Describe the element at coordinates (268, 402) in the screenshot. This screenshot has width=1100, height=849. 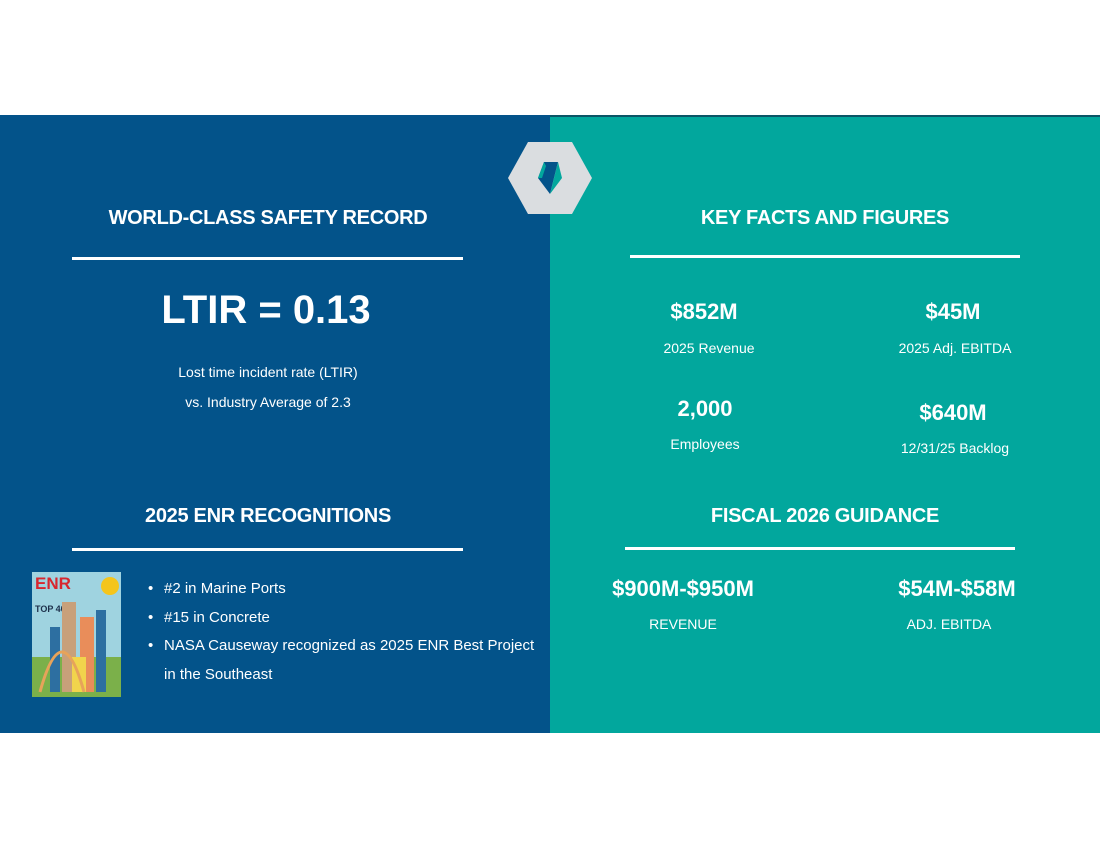
I see `ltir-desc-2: vs. Industry Average of 2.3` at that location.